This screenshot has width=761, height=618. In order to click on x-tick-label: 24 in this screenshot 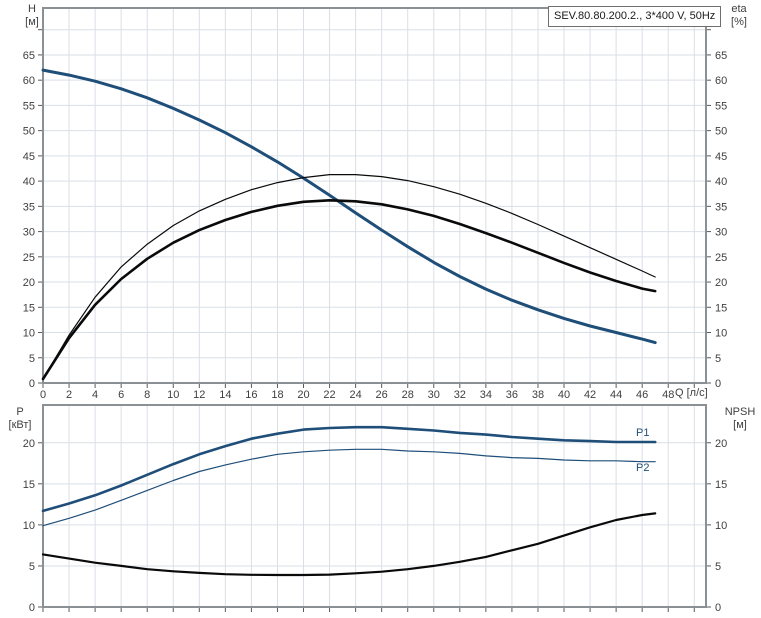, I will do `click(355, 395)`.